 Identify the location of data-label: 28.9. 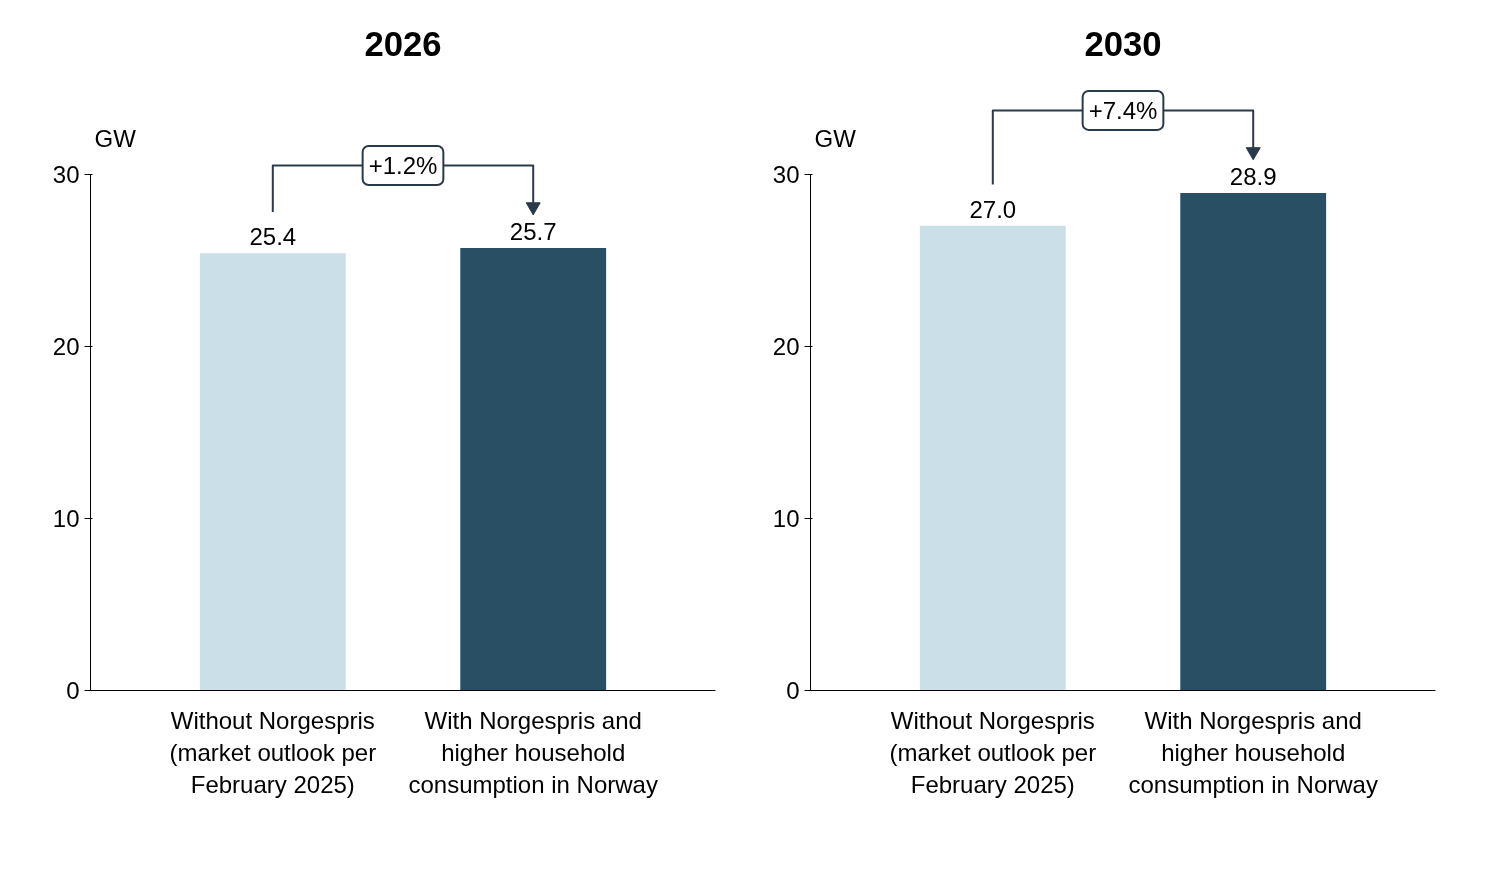
(1253, 177).